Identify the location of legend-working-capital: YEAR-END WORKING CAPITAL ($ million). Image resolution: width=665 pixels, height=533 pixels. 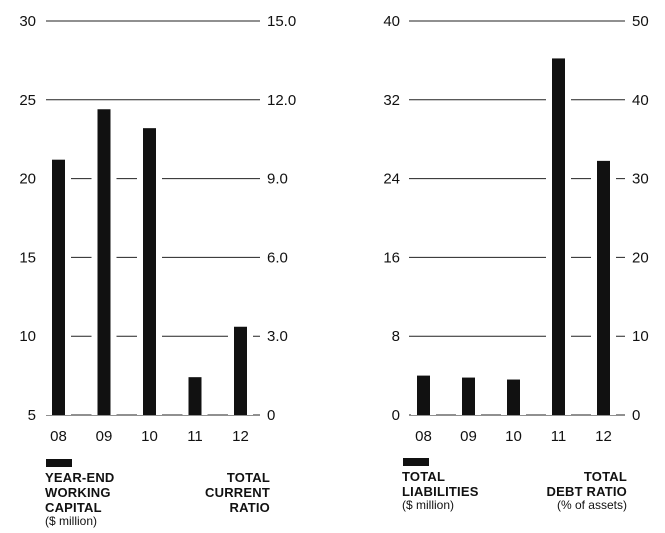
(105, 499).